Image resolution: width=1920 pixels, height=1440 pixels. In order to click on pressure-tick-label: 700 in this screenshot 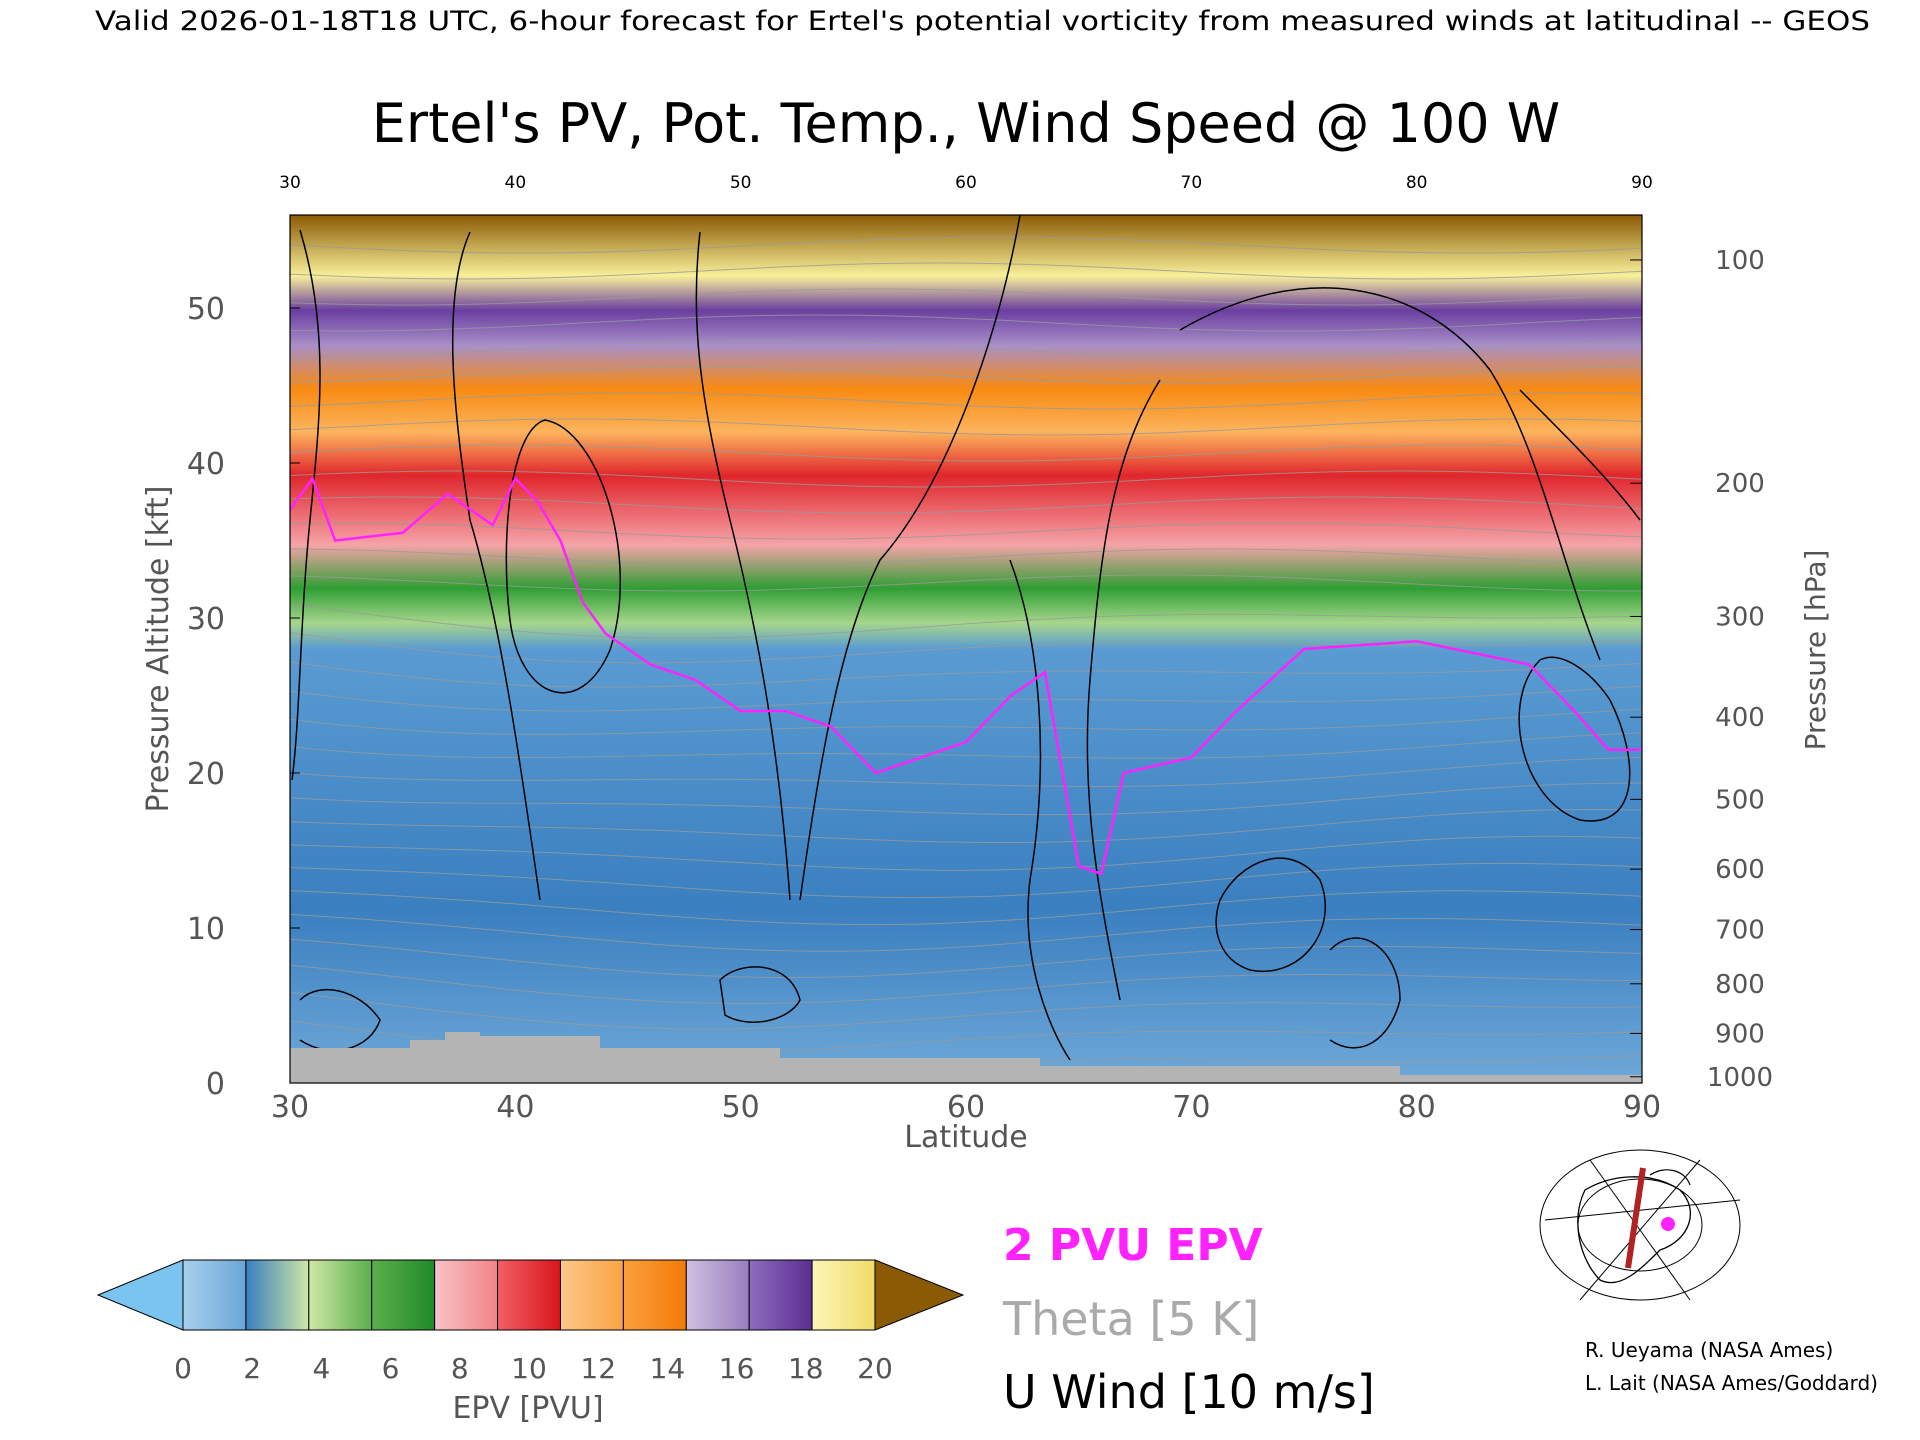, I will do `click(1740, 931)`.